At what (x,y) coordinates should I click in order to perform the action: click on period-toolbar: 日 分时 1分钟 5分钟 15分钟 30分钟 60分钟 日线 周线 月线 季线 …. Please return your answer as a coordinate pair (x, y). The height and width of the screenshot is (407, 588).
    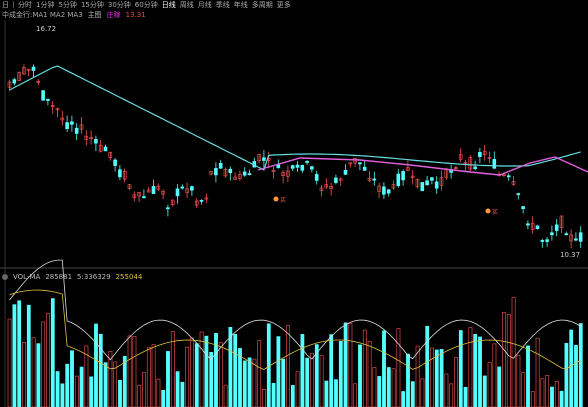
    Looking at the image, I should click on (294, 4).